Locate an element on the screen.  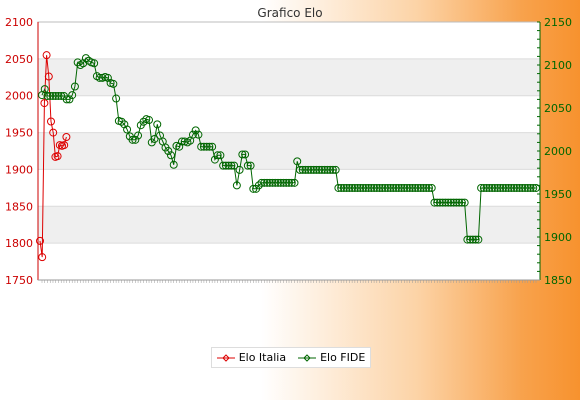
y-left-tick-label: 1900 is located at coordinates (19, 169).